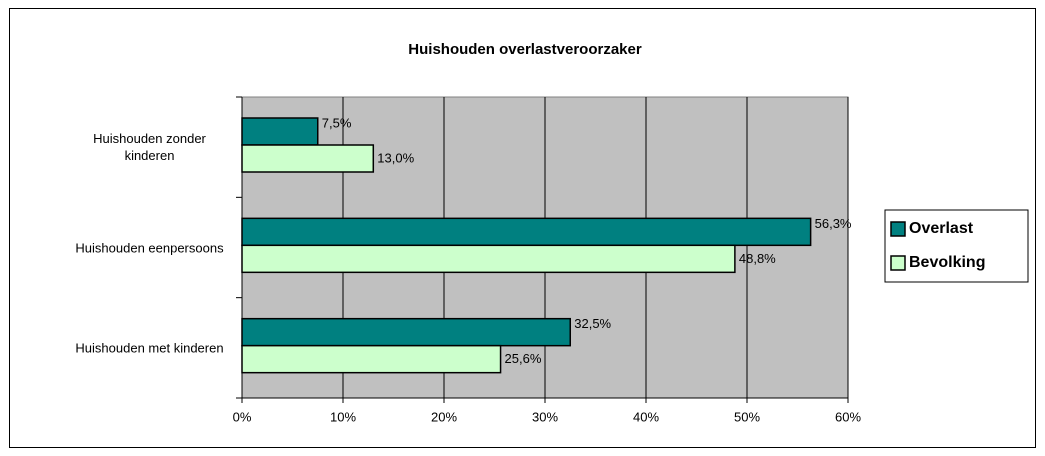 The image size is (1045, 456). What do you see at coordinates (523, 358) in the screenshot?
I see `data-label: 25,6%` at bounding box center [523, 358].